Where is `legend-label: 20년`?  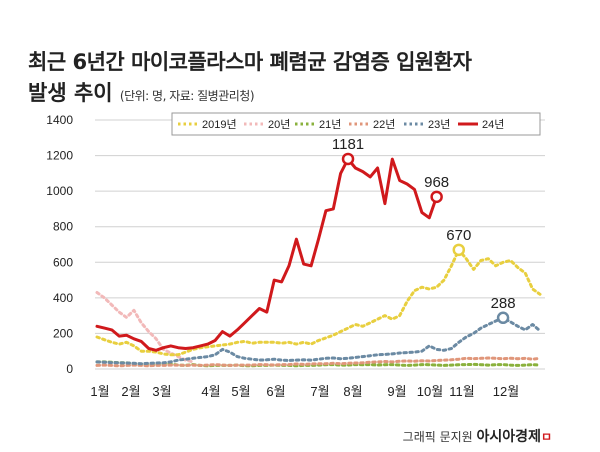 legend-label: 20년 is located at coordinates (279, 124).